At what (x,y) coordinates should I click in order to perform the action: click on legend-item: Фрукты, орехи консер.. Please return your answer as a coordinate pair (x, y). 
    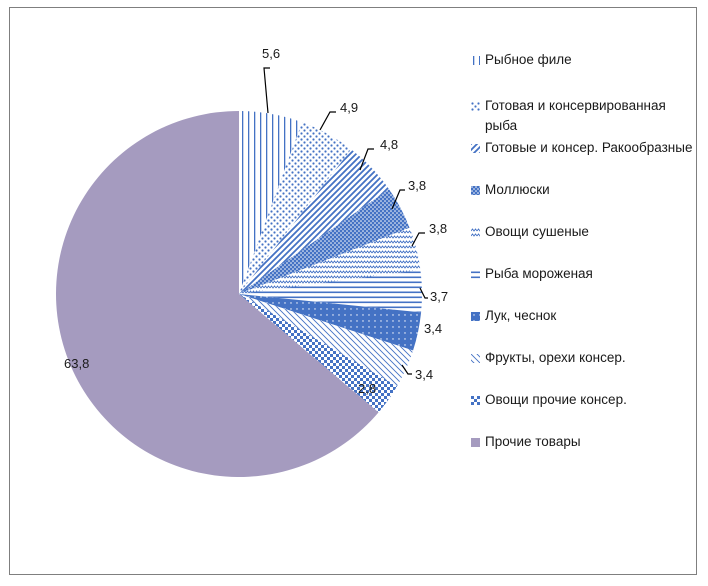
    Looking at the image, I should click on (583, 358).